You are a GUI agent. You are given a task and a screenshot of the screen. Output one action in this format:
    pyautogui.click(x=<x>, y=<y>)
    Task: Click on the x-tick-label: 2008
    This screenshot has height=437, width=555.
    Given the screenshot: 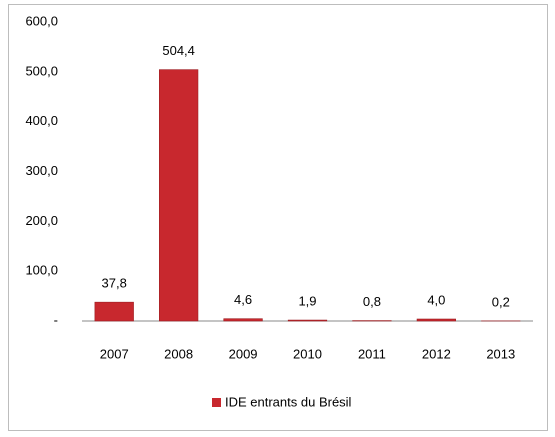 What is the action you would take?
    pyautogui.click(x=178, y=353)
    